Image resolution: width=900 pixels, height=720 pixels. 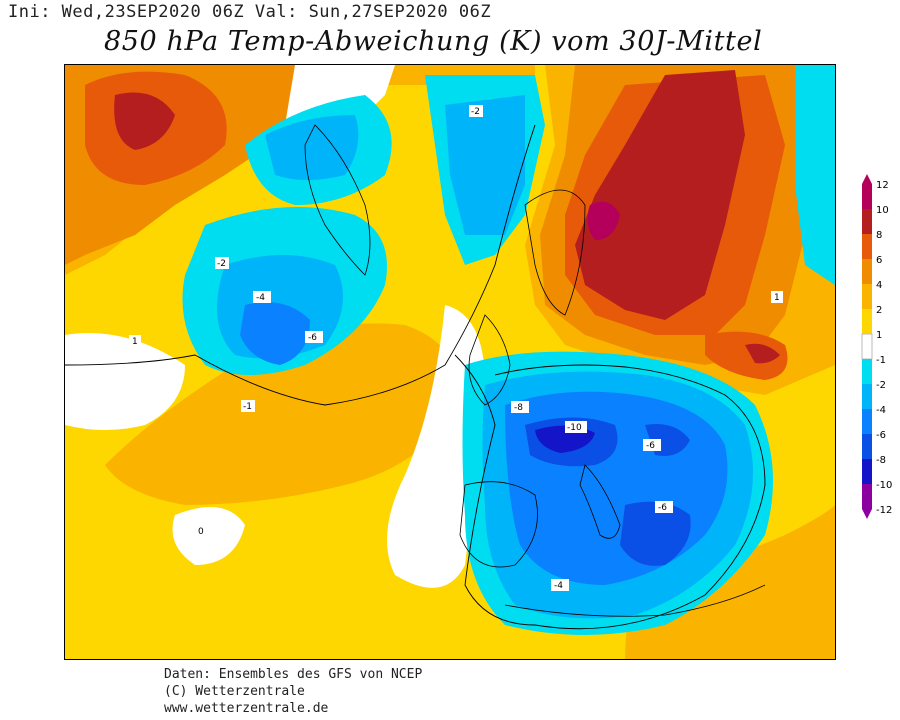 I want to click on legend-level-label: 6, so click(x=879, y=260).